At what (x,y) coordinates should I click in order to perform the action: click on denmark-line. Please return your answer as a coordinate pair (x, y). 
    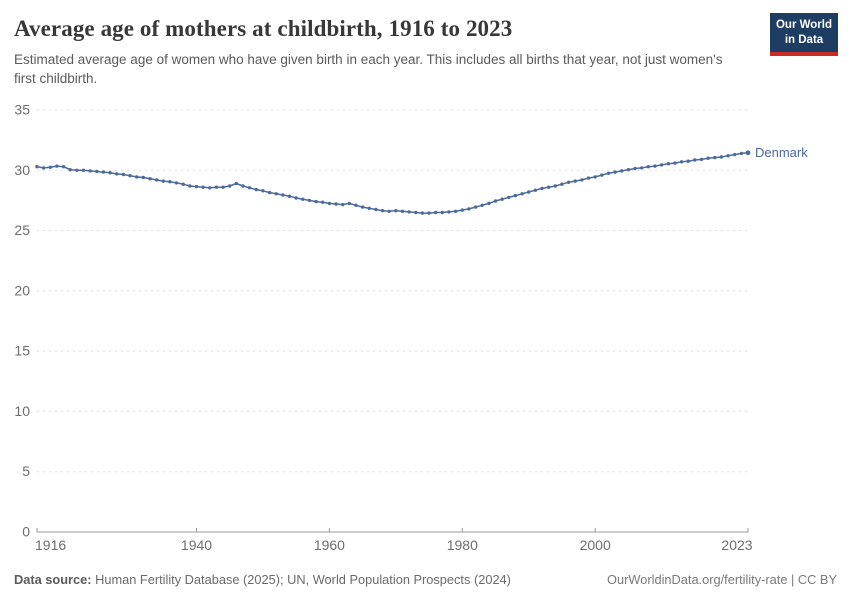
    Looking at the image, I should click on (392, 183).